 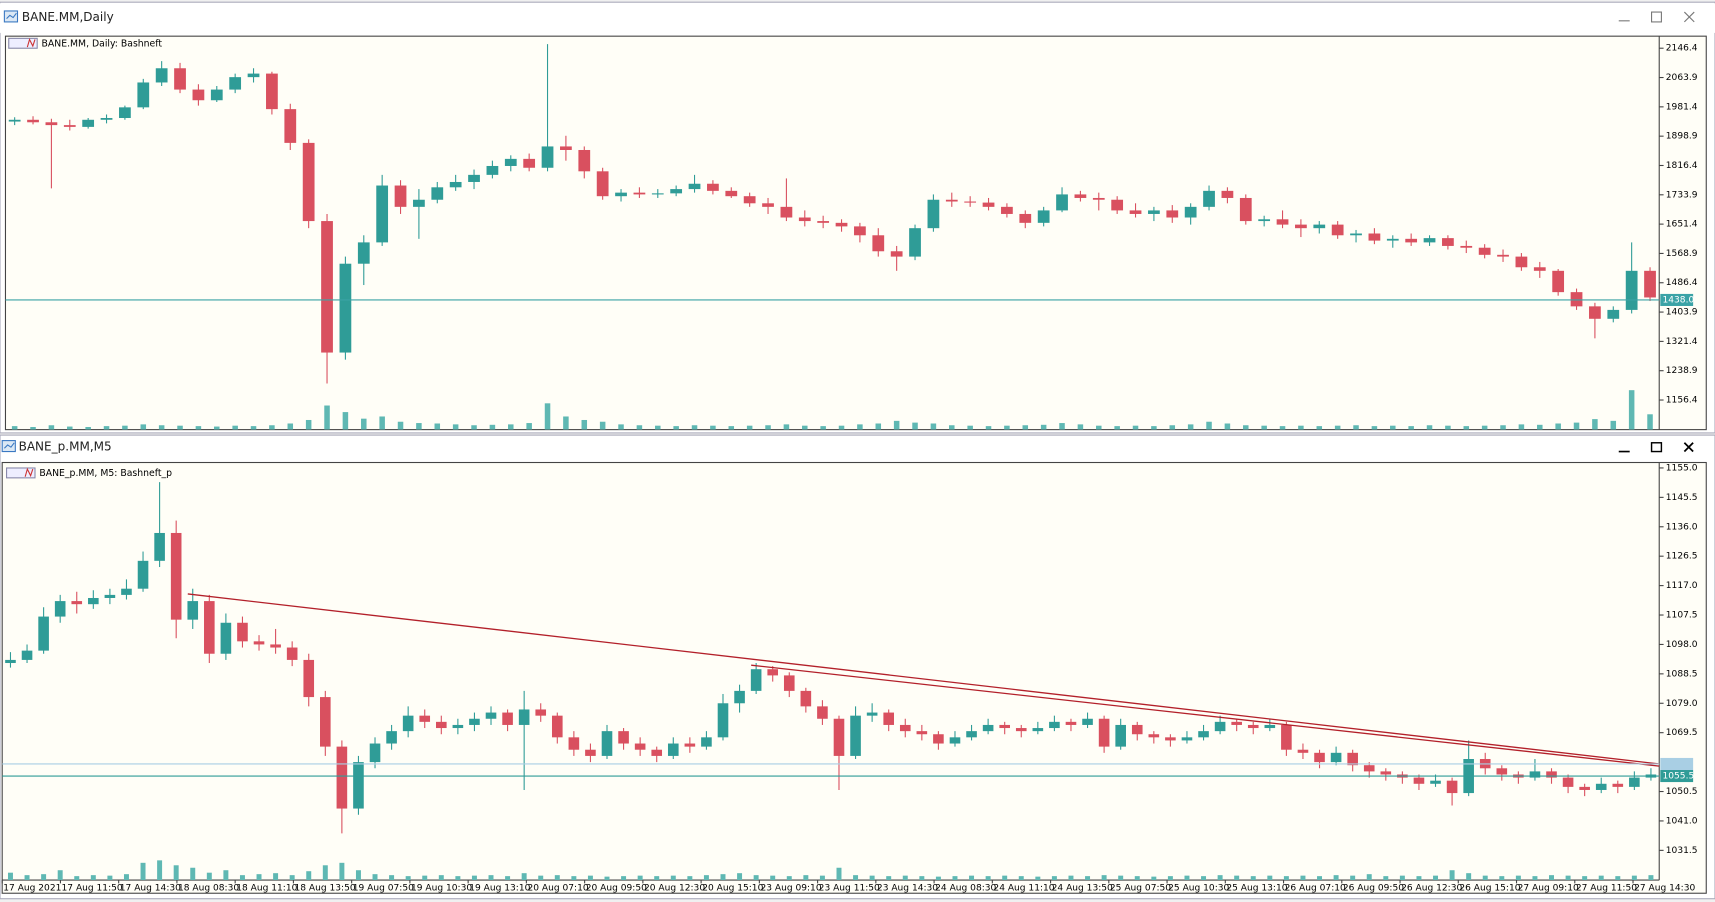 I want to click on x-tick-label: 27 Aug 09:10, so click(x=1548, y=888).